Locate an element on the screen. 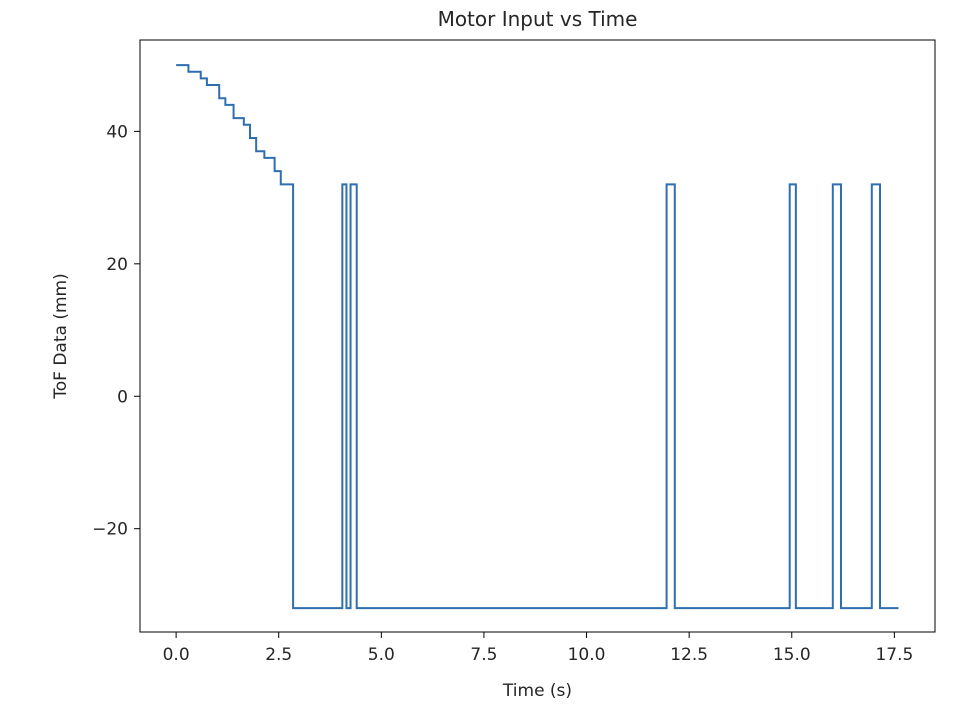 This screenshot has width=967, height=723. y-axis-label: ToF Data (mm) is located at coordinates (61, 336).